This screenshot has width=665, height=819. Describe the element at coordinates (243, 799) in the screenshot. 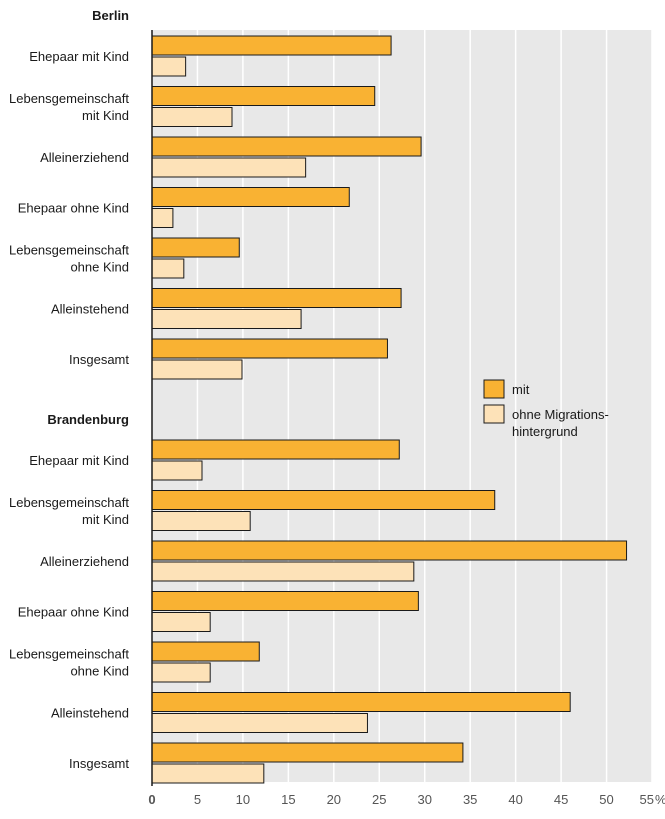

I see `x-tick-label: 10` at that location.